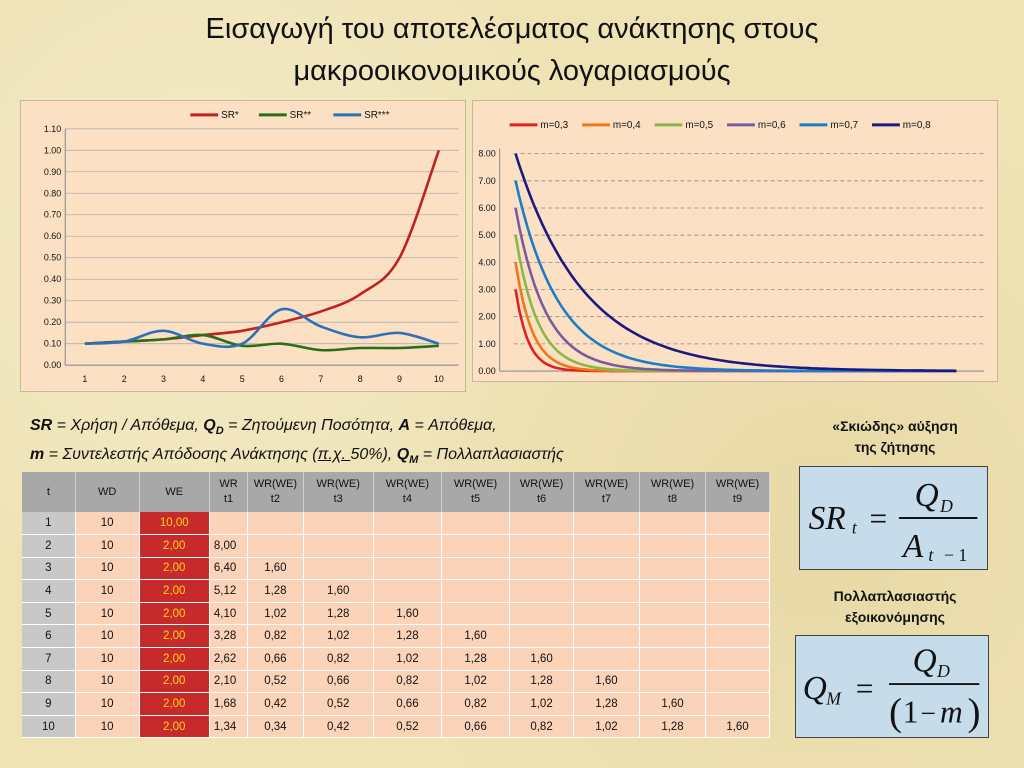 The height and width of the screenshot is (768, 1024). What do you see at coordinates (396, 546) in the screenshot?
I see `table-row: 2 10 2,00 8,00` at bounding box center [396, 546].